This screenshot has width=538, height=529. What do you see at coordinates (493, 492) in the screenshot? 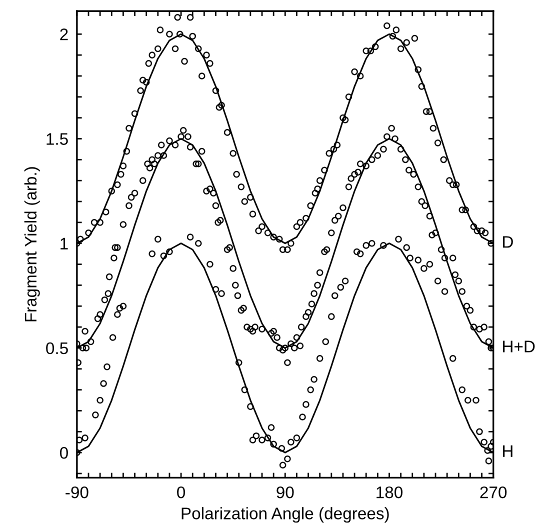
I see `x-tick-label: 270` at bounding box center [493, 492].